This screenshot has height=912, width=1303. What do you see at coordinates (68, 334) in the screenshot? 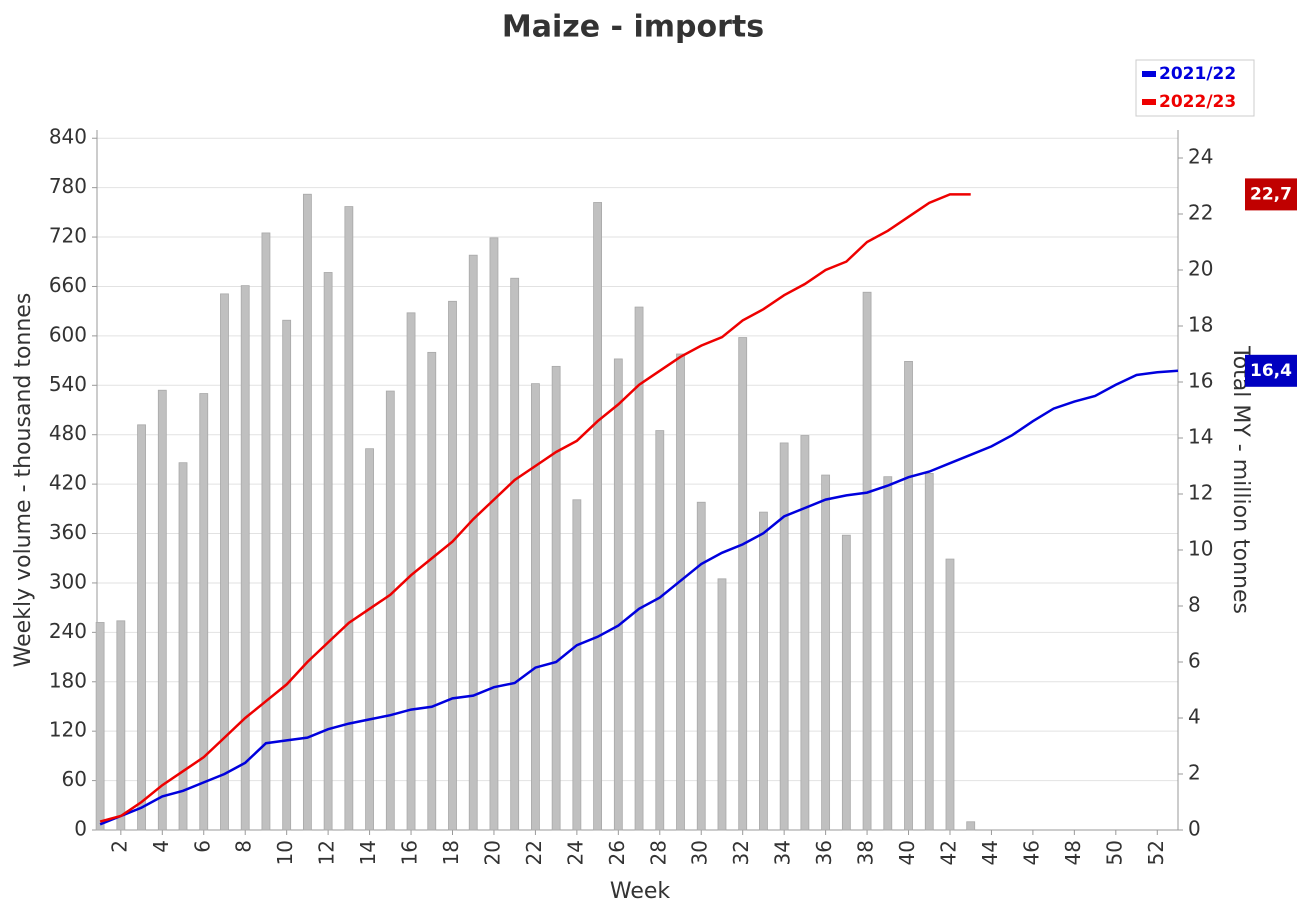
I see `y-tick-label: 600` at bounding box center [68, 334].